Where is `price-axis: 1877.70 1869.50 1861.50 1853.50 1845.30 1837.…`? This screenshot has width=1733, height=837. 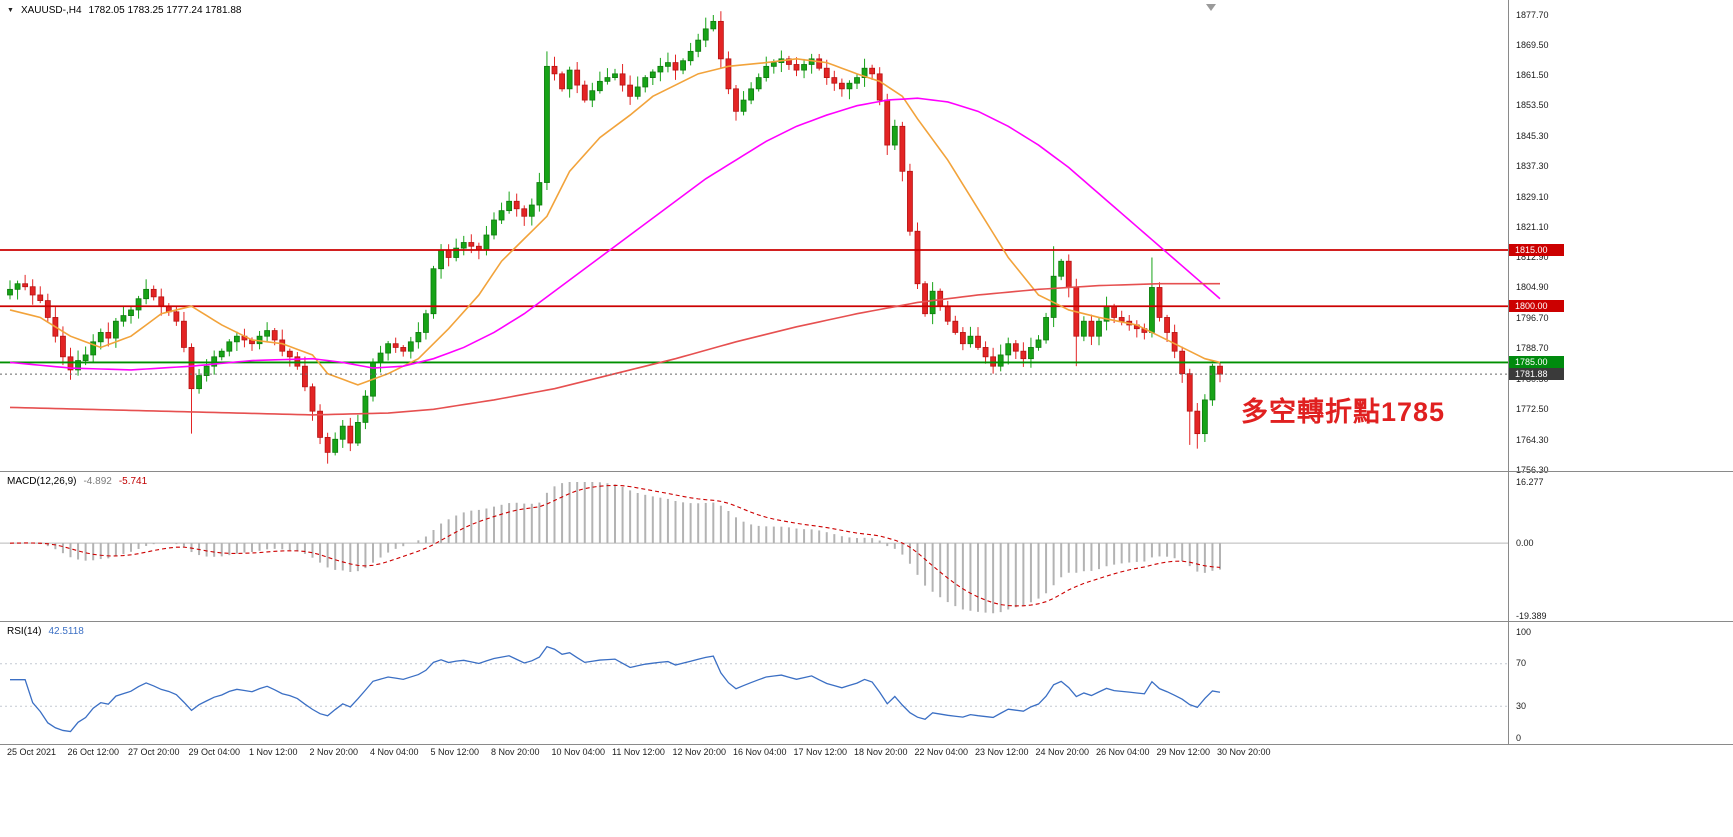
price-axis: 1877.70 1869.50 1861.50 1853.50 1845.30 1837.… is located at coordinates (1621, 372).